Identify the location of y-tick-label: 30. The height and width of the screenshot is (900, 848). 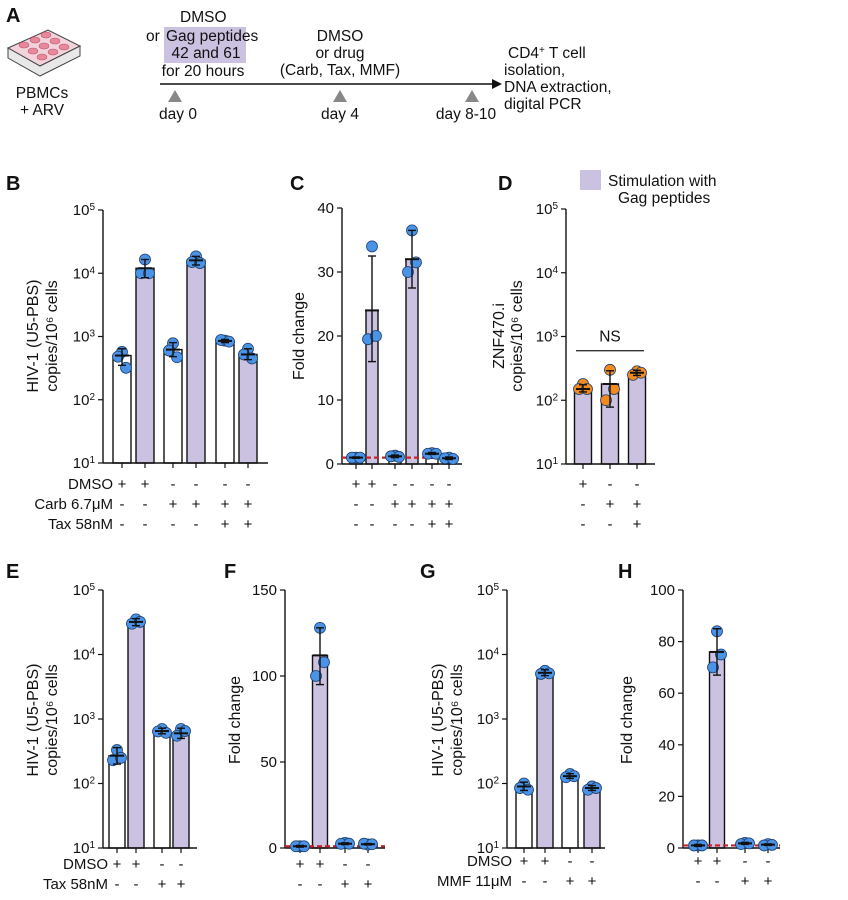
(325, 272).